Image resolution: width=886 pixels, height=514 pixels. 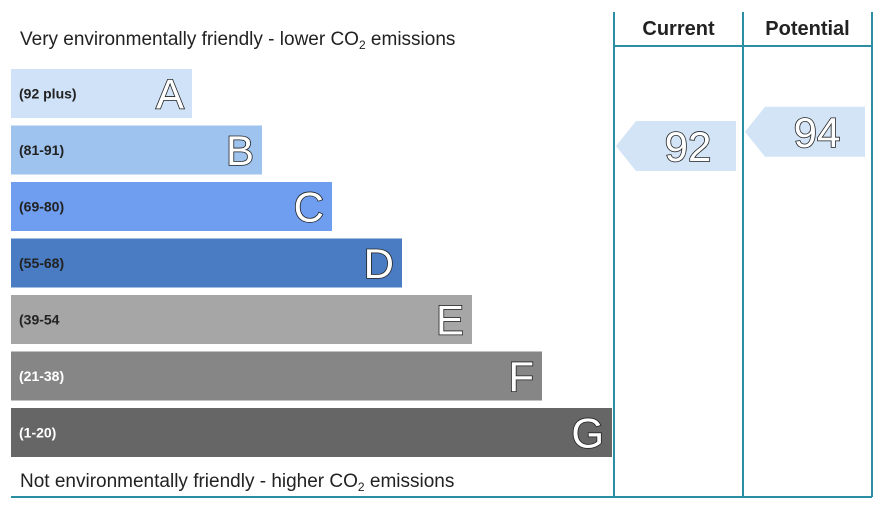 I want to click on pointer-layer: 92 94, so click(x=740, y=138).